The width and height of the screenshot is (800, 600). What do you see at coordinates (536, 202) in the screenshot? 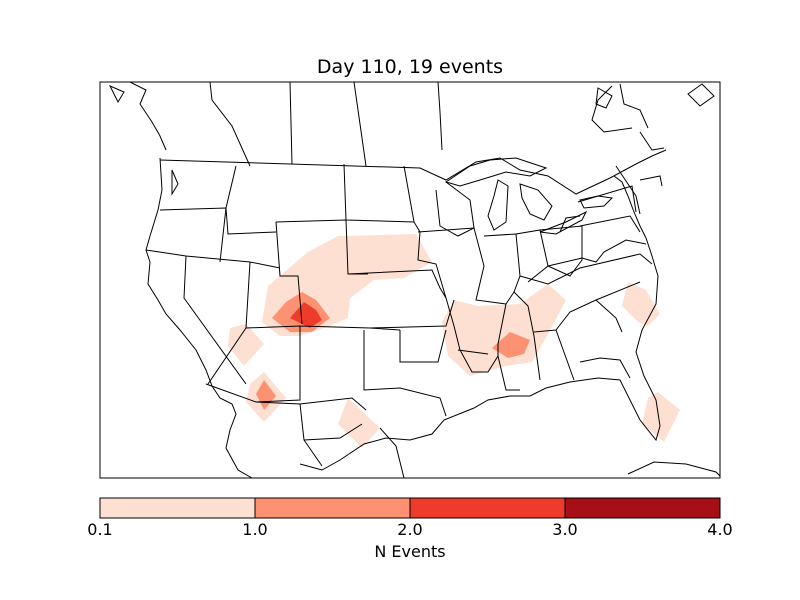
I see `lake-huron` at bounding box center [536, 202].